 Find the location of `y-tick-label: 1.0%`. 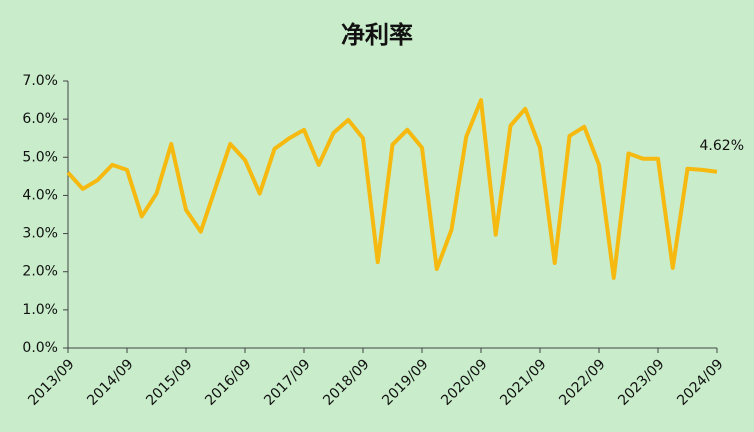

y-tick-label: 1.0% is located at coordinates (40, 310).